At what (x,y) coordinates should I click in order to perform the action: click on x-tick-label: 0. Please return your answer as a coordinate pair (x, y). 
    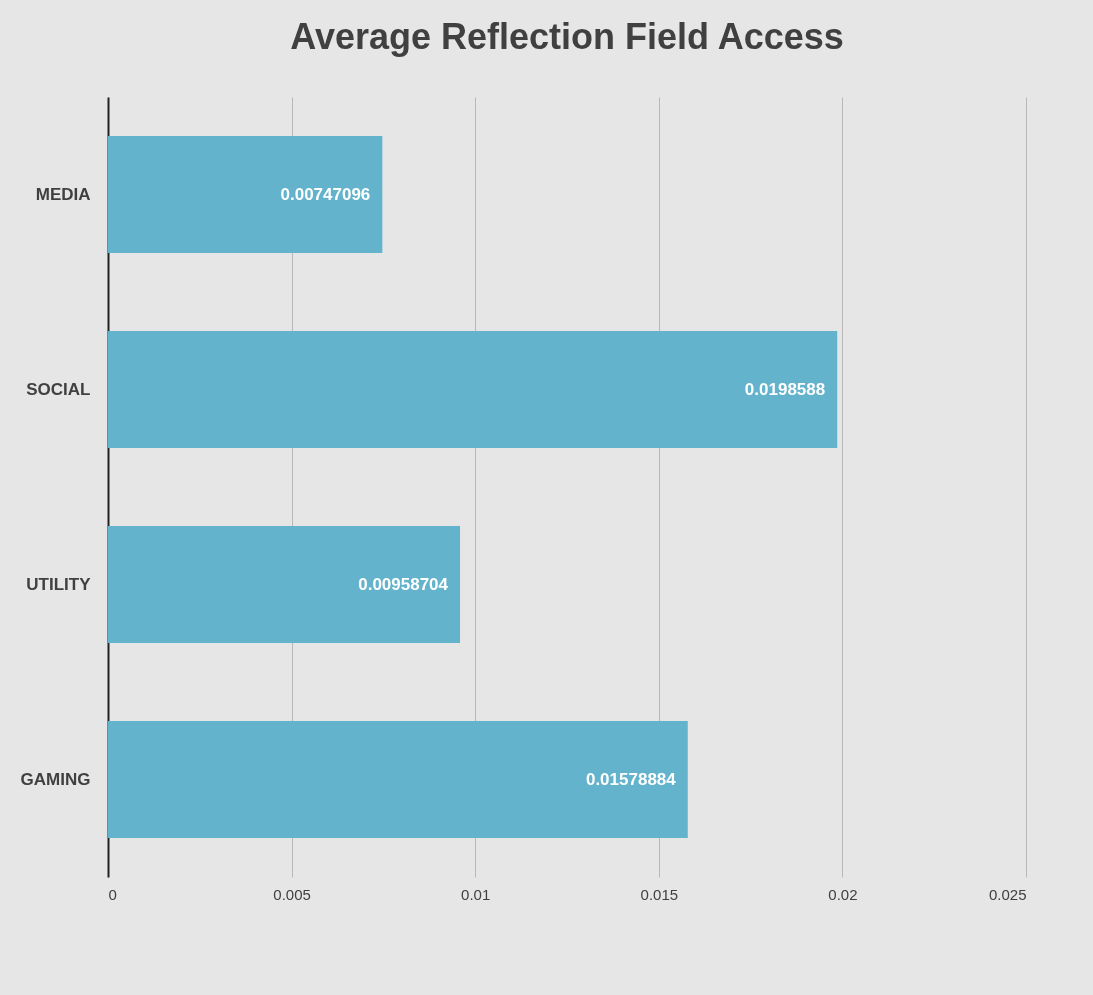
    Looking at the image, I should click on (112, 894).